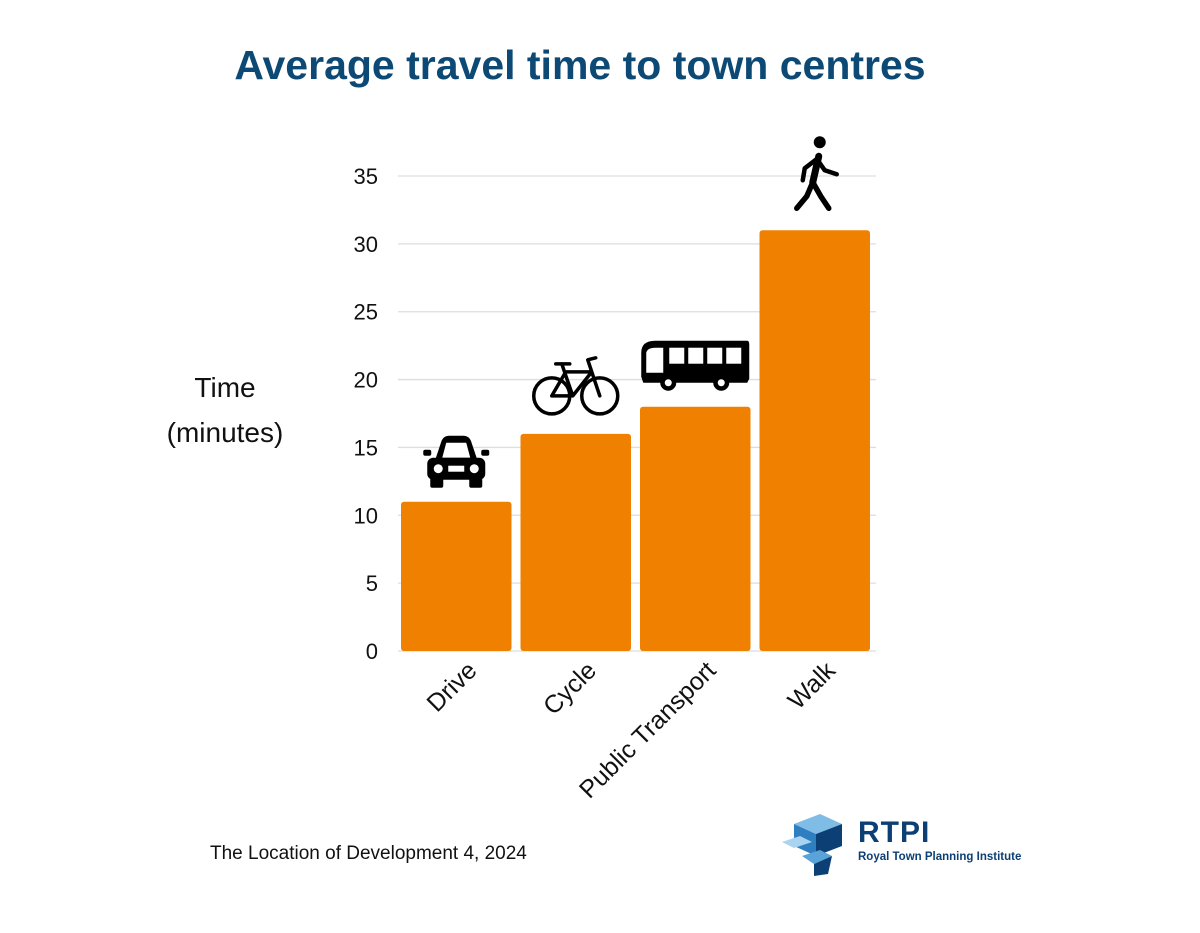 This screenshot has height=933, width=1200. What do you see at coordinates (366, 176) in the screenshot?
I see `y-tick-label: 35` at bounding box center [366, 176].